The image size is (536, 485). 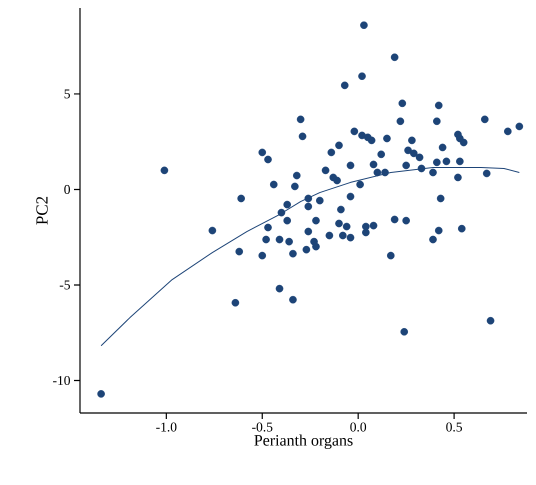 What do you see at coordinates (67, 93) in the screenshot?
I see `y-tick-label: 5` at bounding box center [67, 93].